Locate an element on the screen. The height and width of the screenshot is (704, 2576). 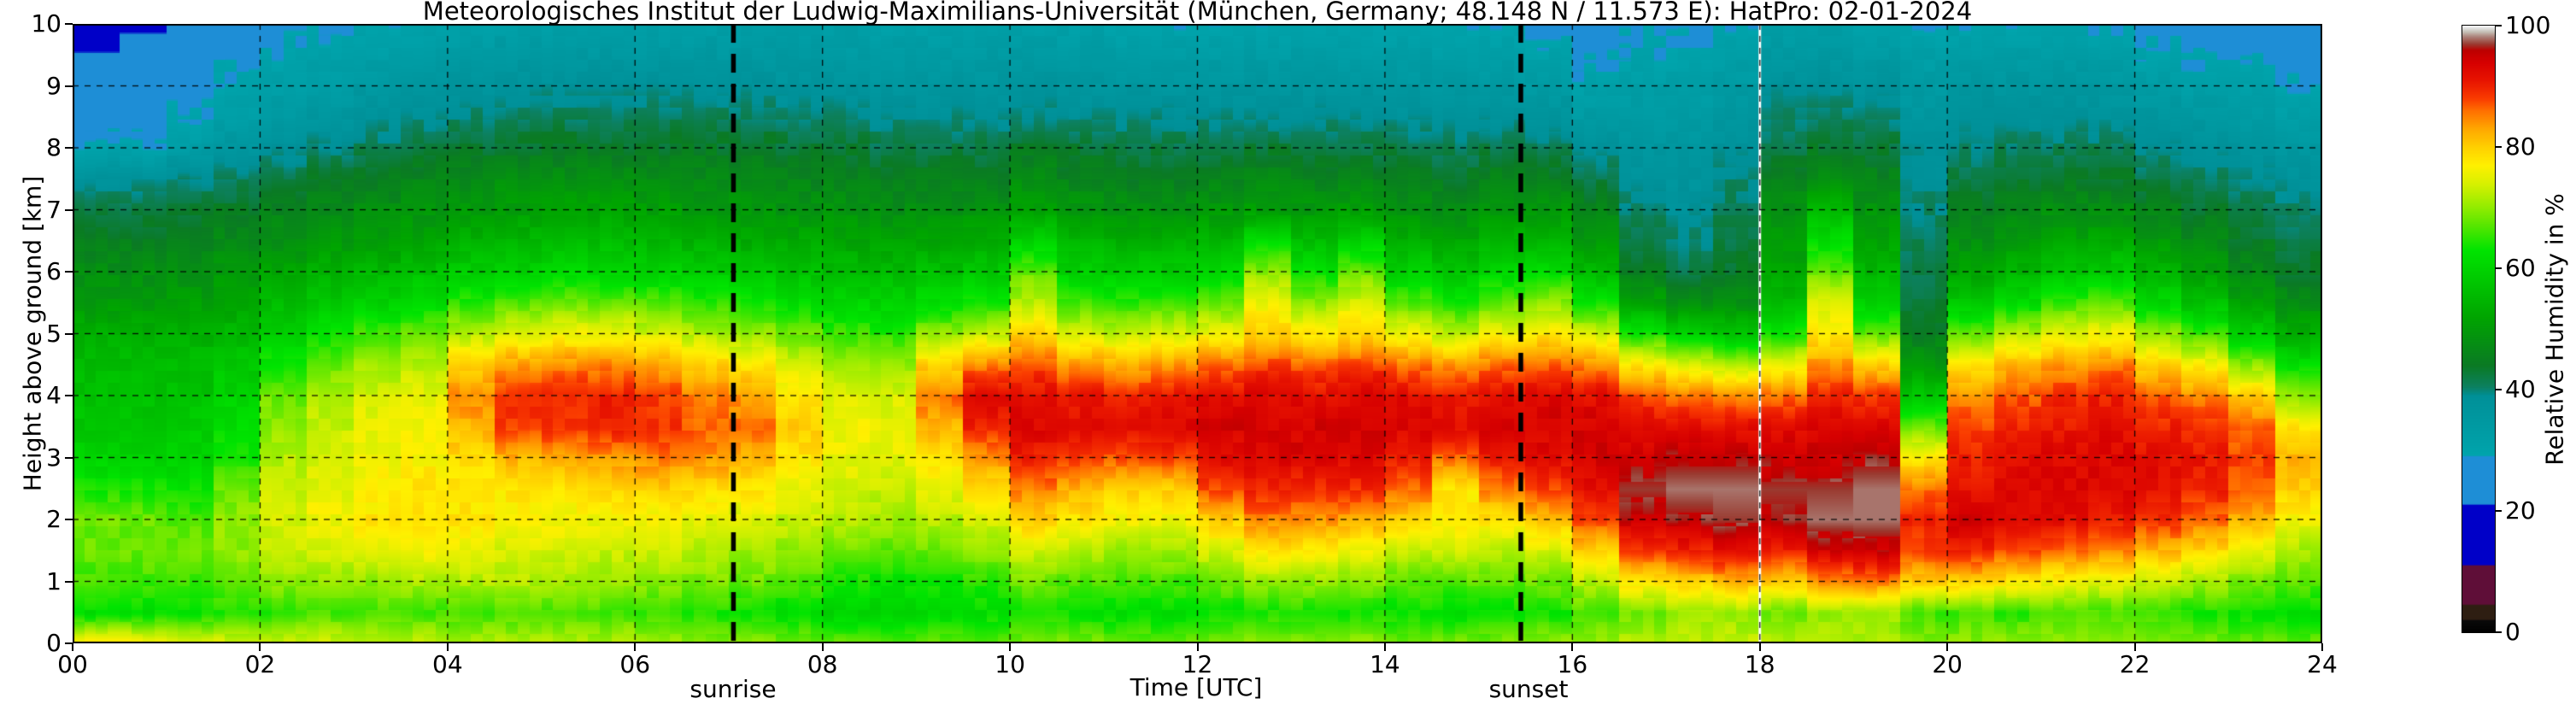
colorbar-tick-label: 60 is located at coordinates (2520, 268).